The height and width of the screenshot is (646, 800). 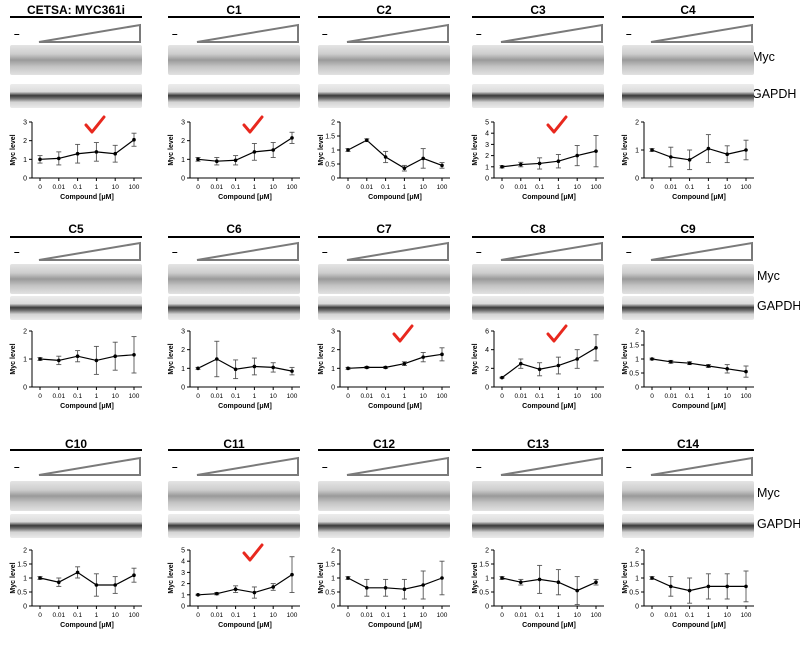 I want to click on check-icon, so click(x=253, y=552).